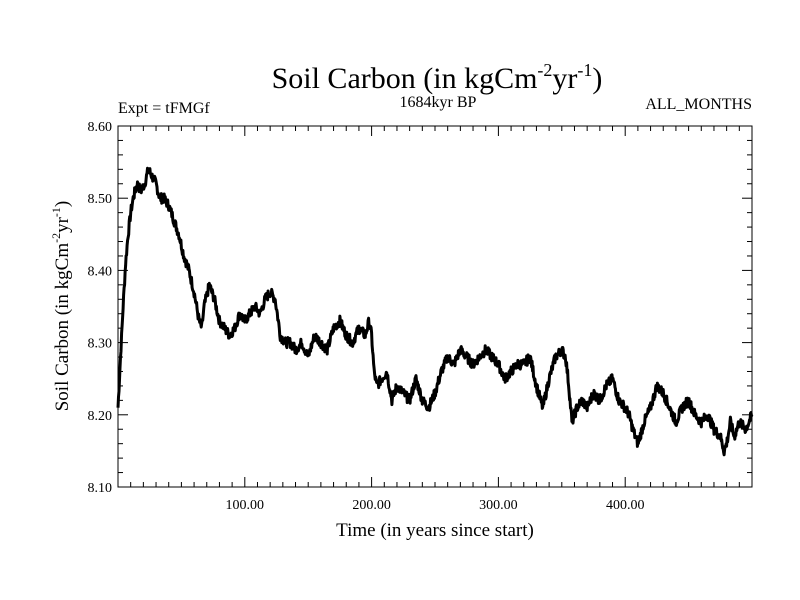  Describe the element at coordinates (100, 344) in the screenshot. I see `y-tick-label: 8.30` at that location.